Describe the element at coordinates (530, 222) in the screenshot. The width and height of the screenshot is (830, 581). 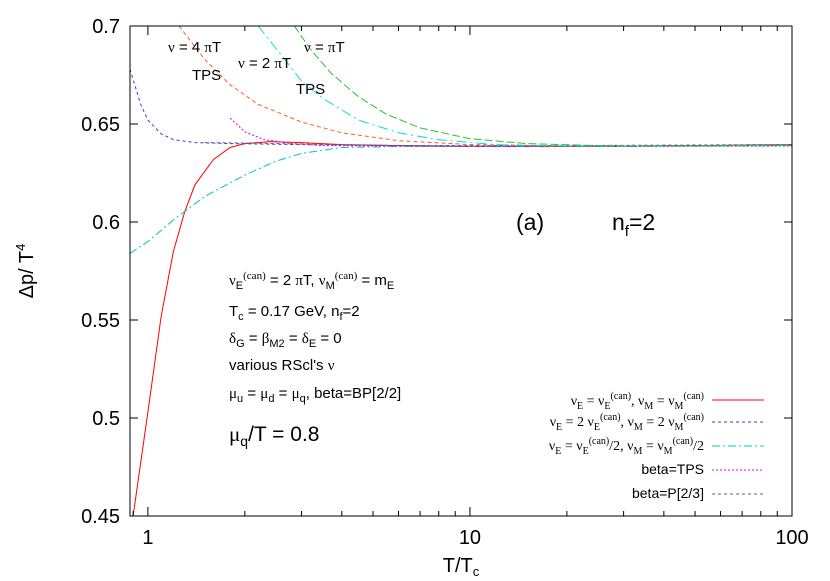
I see `panel-label: (a)` at that location.